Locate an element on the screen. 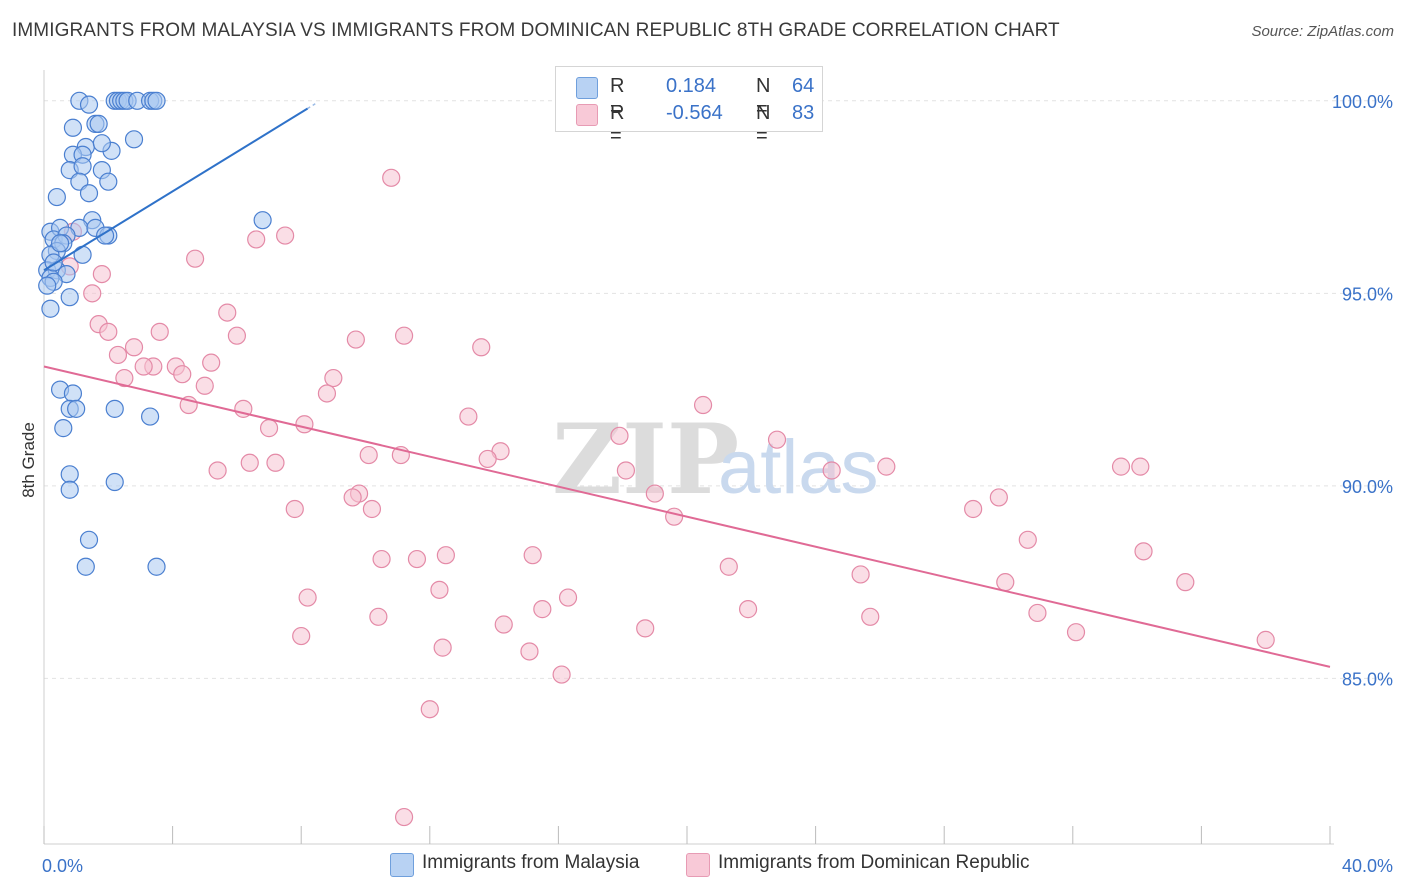  bottom-legend-label-malaysia: Immigrants from Malaysia is located at coordinates (531, 862).